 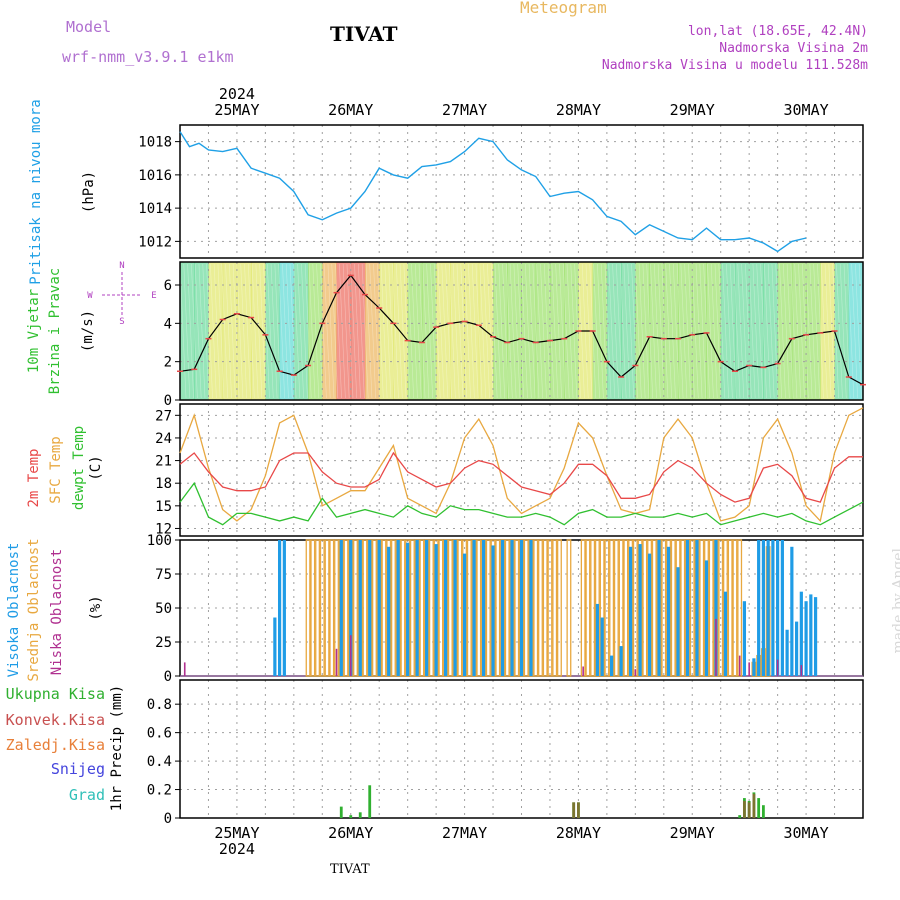 What do you see at coordinates (121, 322) in the screenshot?
I see `compass-s: S` at bounding box center [121, 322].